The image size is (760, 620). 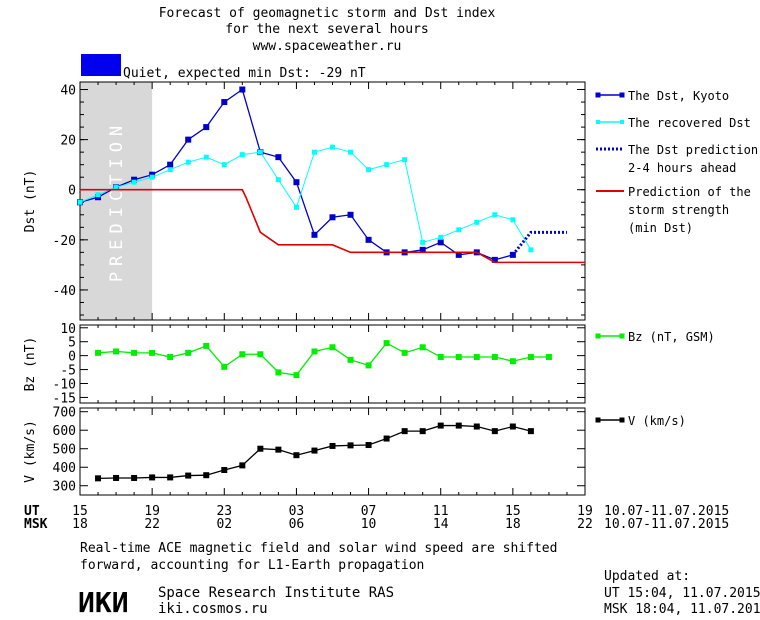 I want to click on plot-frame, so click(x=332, y=451).